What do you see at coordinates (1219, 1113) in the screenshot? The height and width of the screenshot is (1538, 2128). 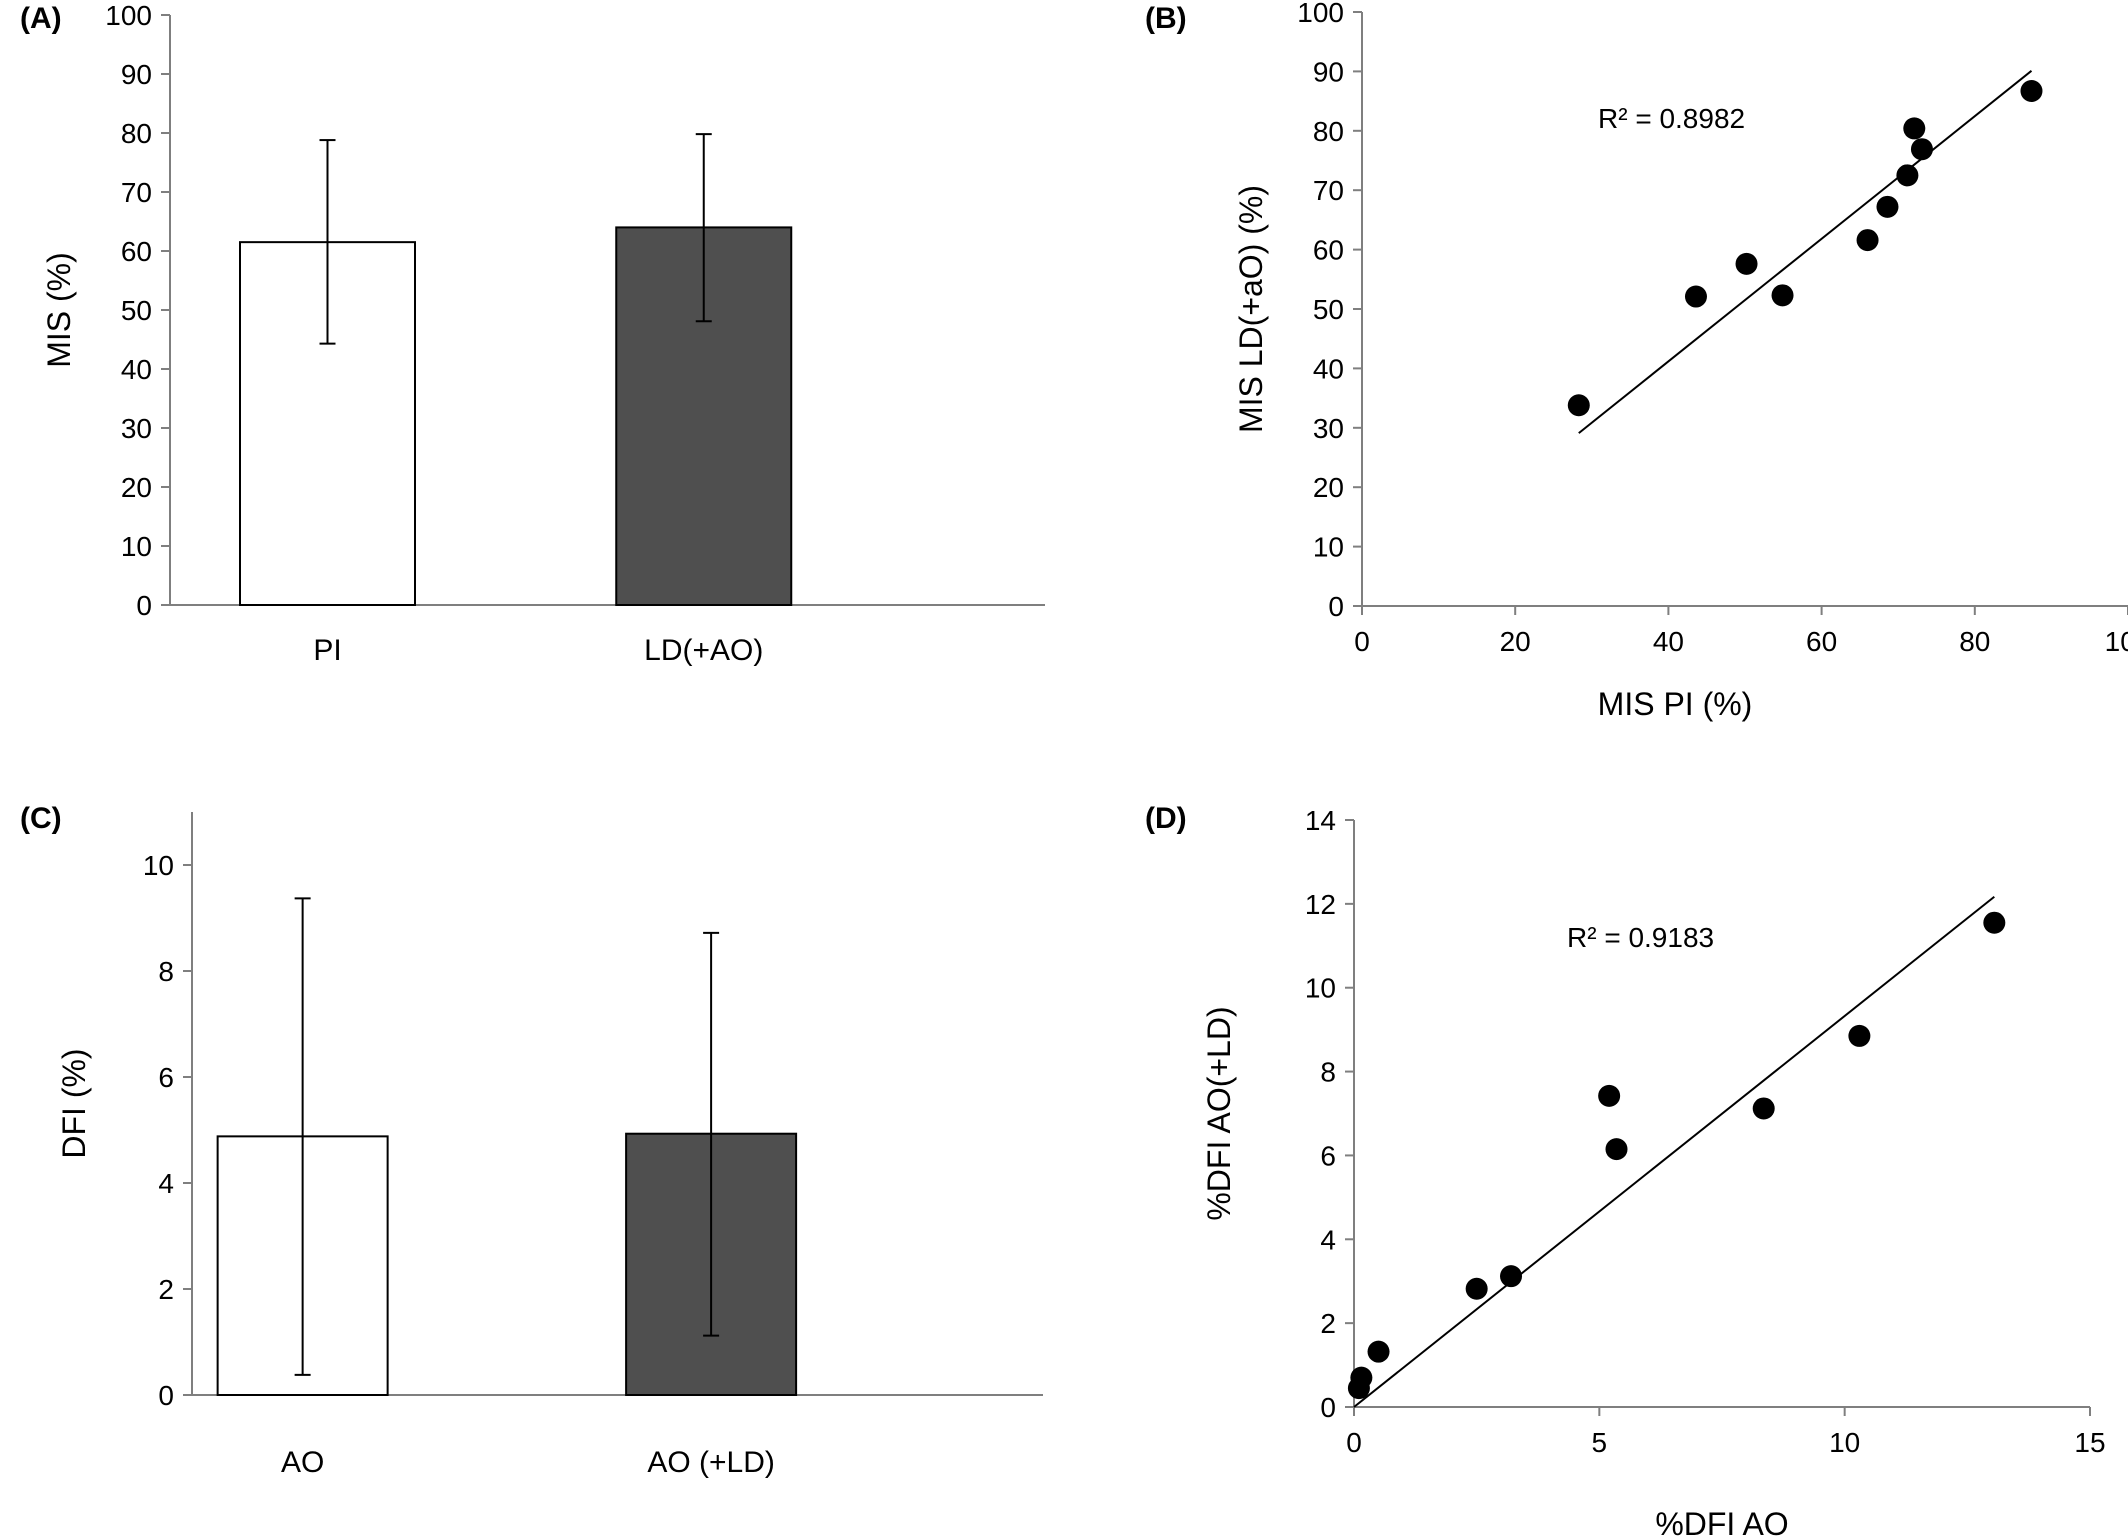 I see `y-axis-title: %DFI AO(+LD)` at bounding box center [1219, 1113].